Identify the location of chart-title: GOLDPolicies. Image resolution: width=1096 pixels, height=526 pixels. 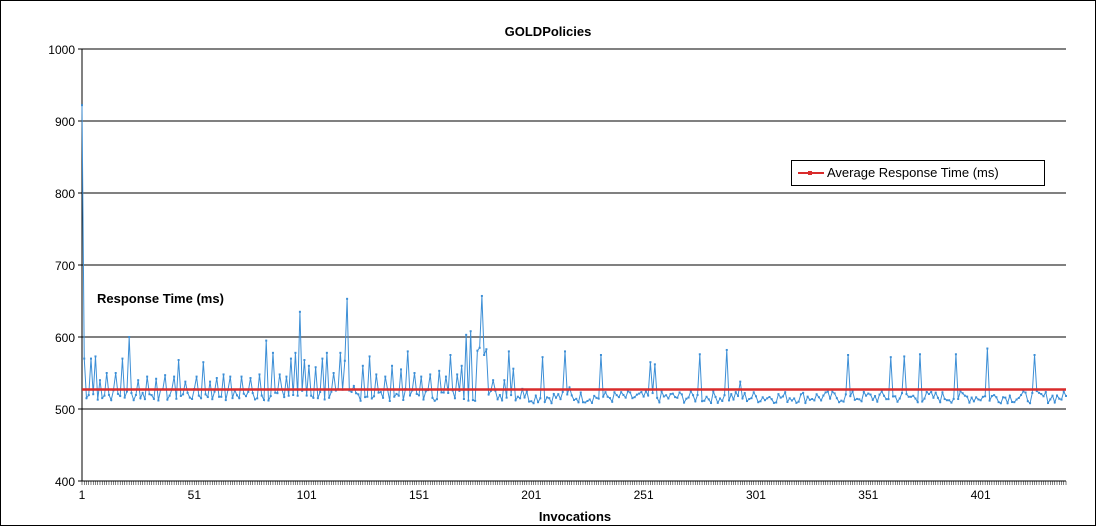
(548, 31).